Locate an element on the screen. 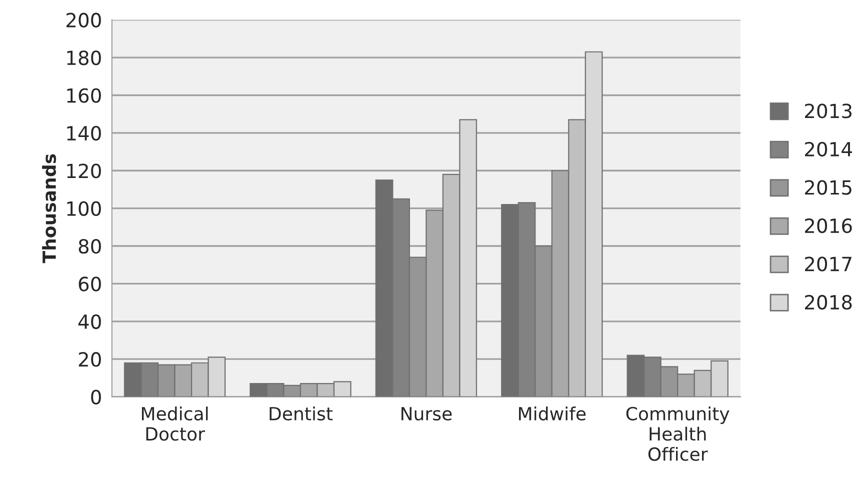  y-tick-label: 200 is located at coordinates (83, 20).